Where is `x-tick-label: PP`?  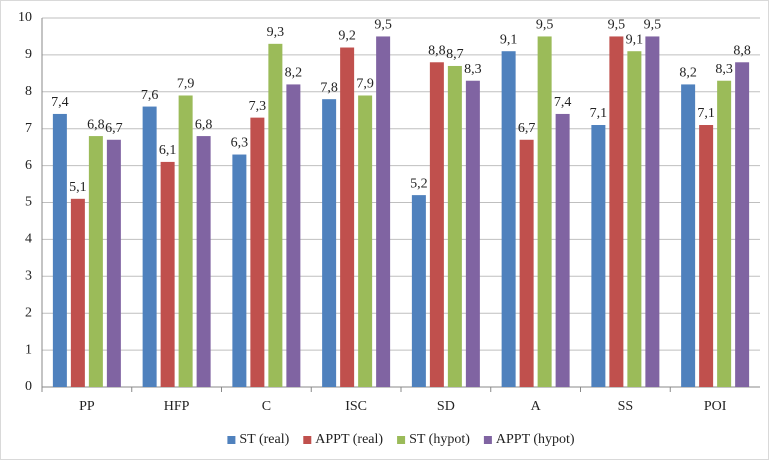
x-tick-label: PP is located at coordinates (87, 406).